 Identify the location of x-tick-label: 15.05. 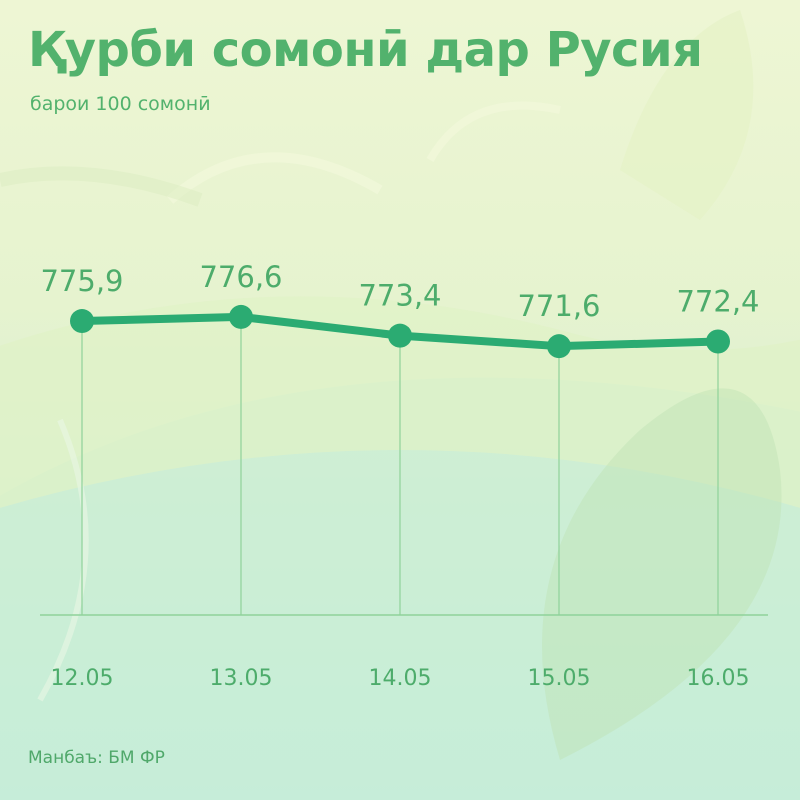
(559, 678).